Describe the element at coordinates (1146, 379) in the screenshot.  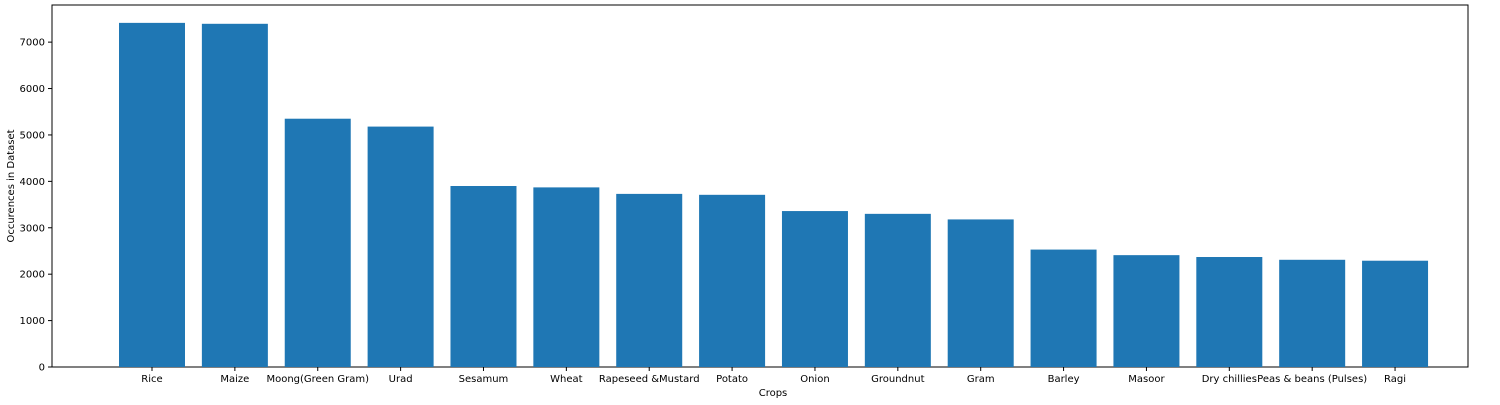
I see `x-tick-label: Masoor` at that location.